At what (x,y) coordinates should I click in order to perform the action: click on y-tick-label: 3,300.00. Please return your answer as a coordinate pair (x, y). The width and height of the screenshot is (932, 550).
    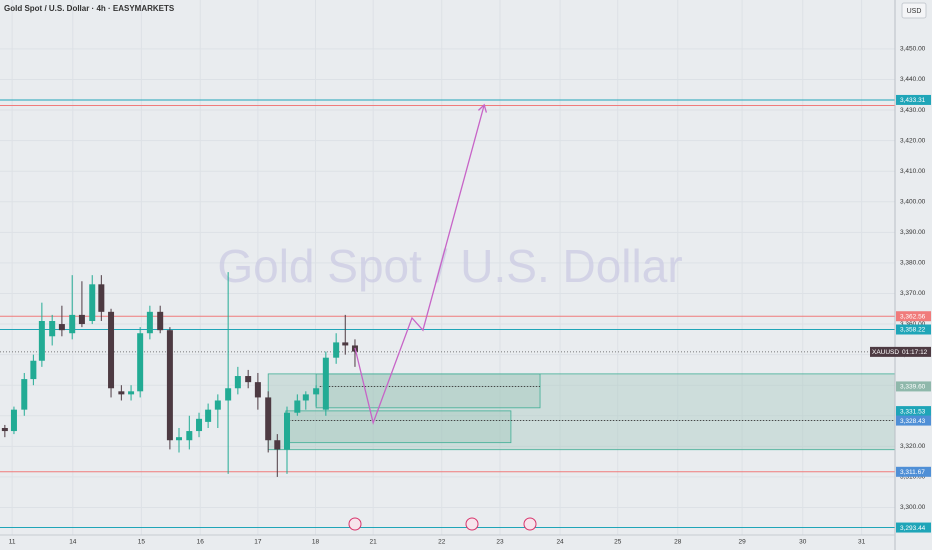
    Looking at the image, I should click on (913, 507).